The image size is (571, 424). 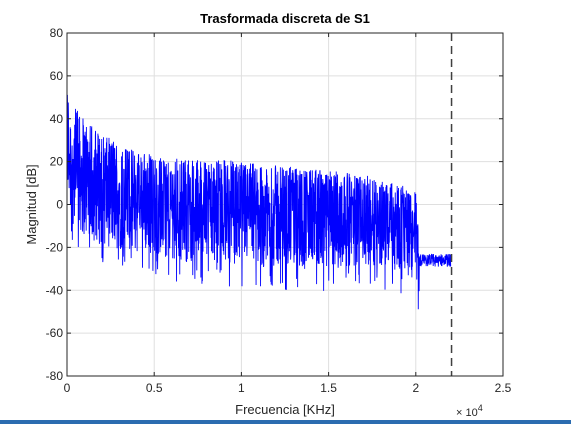 I want to click on y-tick-label: -40, so click(x=55, y=290).